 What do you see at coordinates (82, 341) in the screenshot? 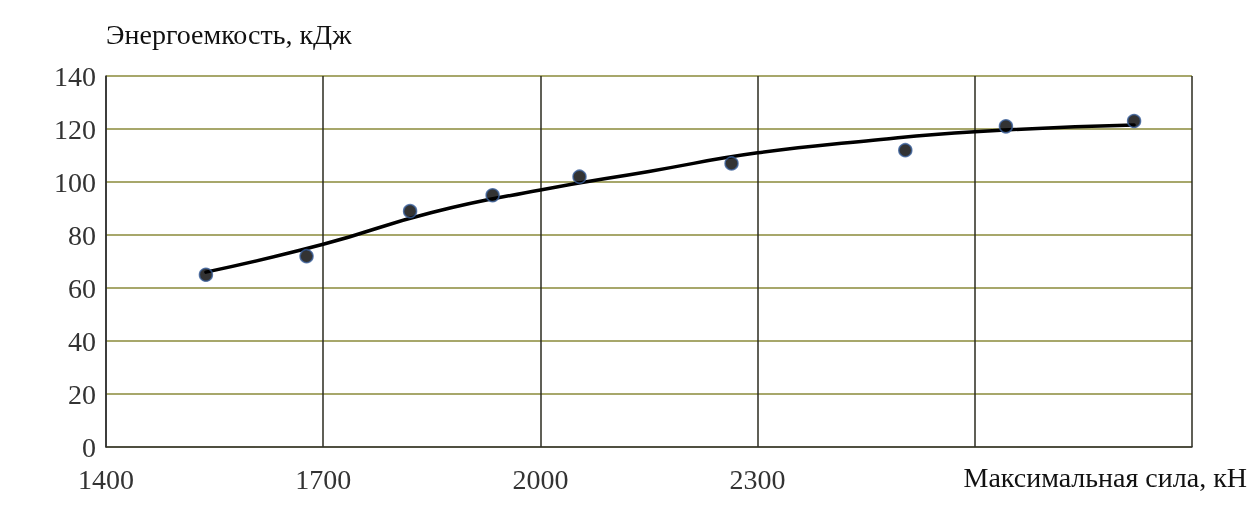
I see `y-tick-label: 40` at bounding box center [82, 341].